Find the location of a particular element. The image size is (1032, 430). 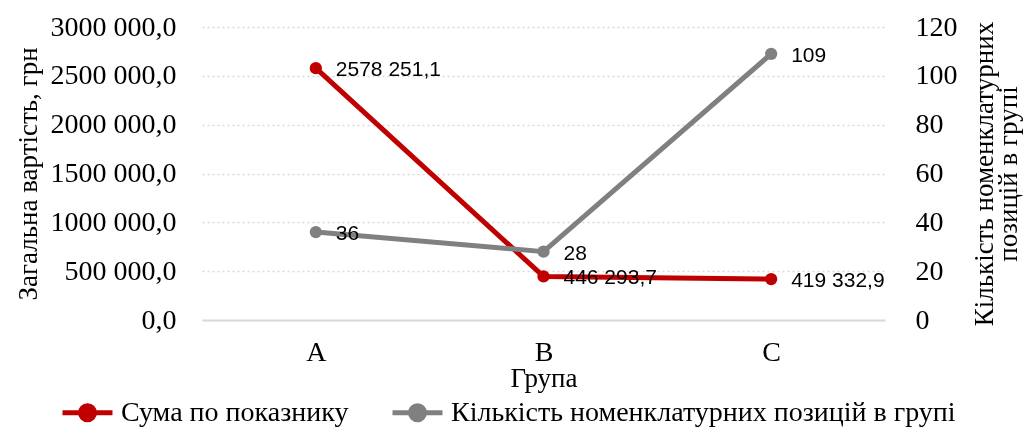

y2-tick-label: 120 is located at coordinates (936, 26).